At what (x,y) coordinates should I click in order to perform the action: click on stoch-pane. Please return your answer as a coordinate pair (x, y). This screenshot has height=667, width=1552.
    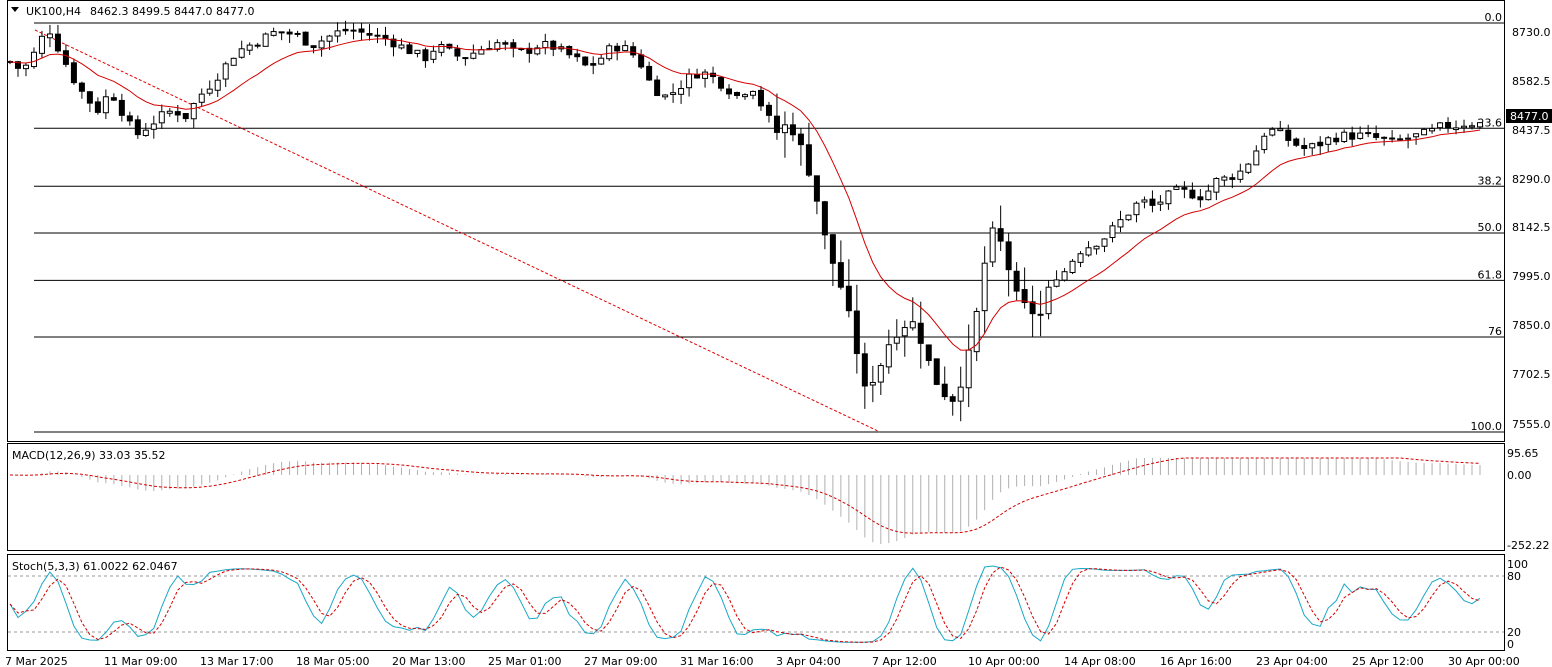
    Looking at the image, I should click on (756, 602).